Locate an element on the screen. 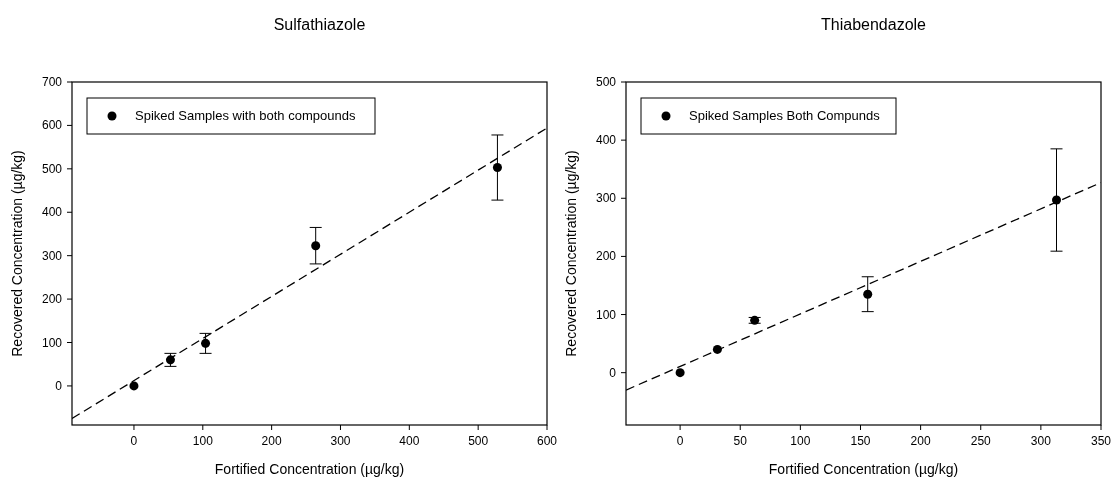 This screenshot has height=484, width=1113. x-tick-label: 350 is located at coordinates (1101, 441).